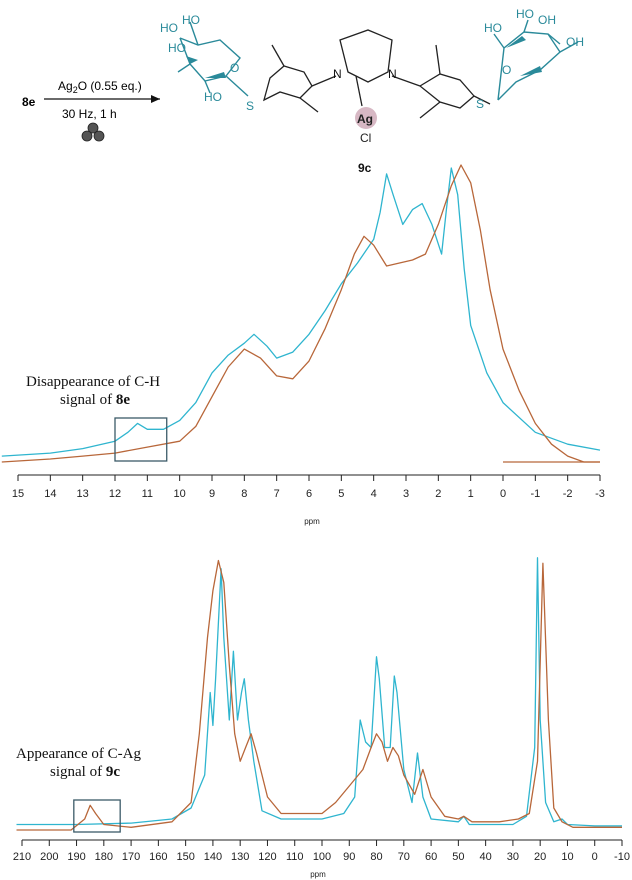 This screenshot has width=632, height=880. I want to click on metal-label: Ag, so click(365, 119).